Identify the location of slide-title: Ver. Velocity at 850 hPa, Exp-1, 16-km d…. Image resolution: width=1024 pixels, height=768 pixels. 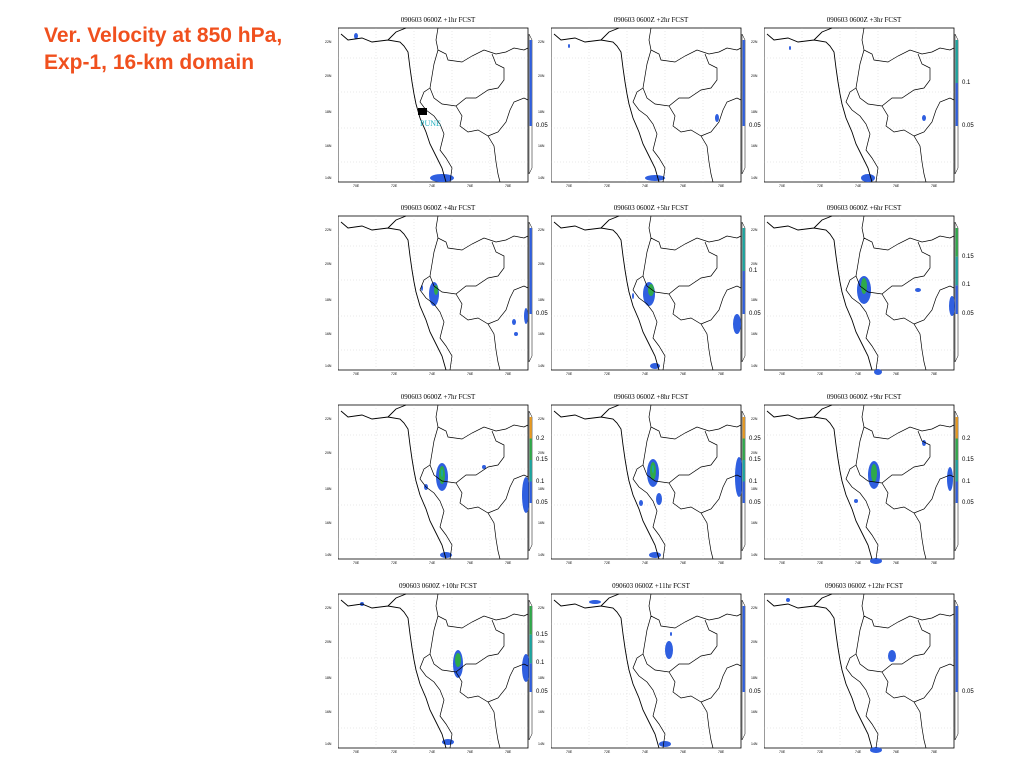
(163, 49).